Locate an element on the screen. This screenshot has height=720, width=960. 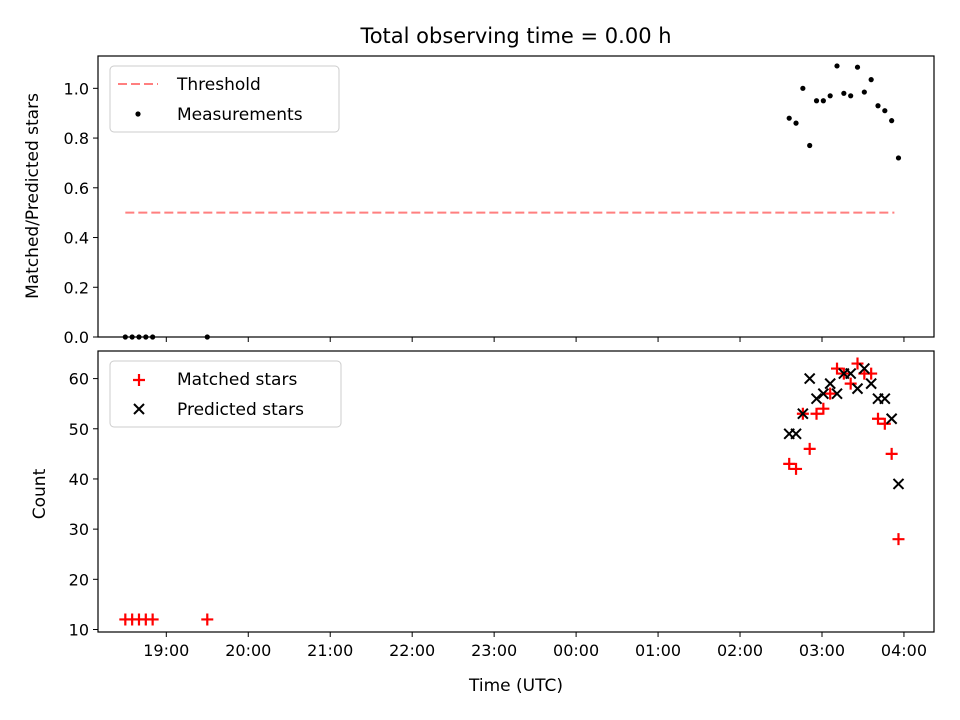
top-ytick-label: 0.8 is located at coordinates (76, 138).